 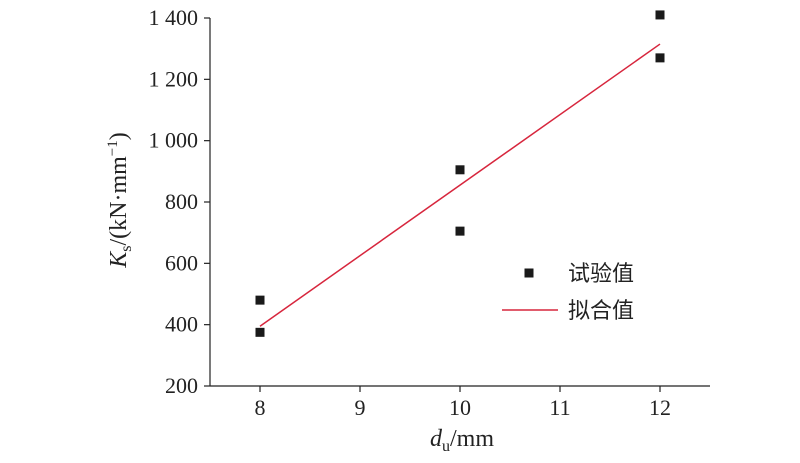 What do you see at coordinates (181, 262) in the screenshot?
I see `y-tick-label: 600` at bounding box center [181, 262].